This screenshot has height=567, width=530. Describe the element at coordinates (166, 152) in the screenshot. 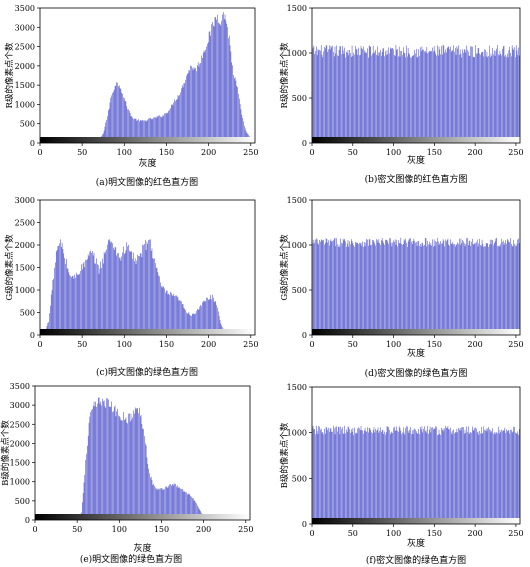

I see `x-tick-label: 150` at that location.